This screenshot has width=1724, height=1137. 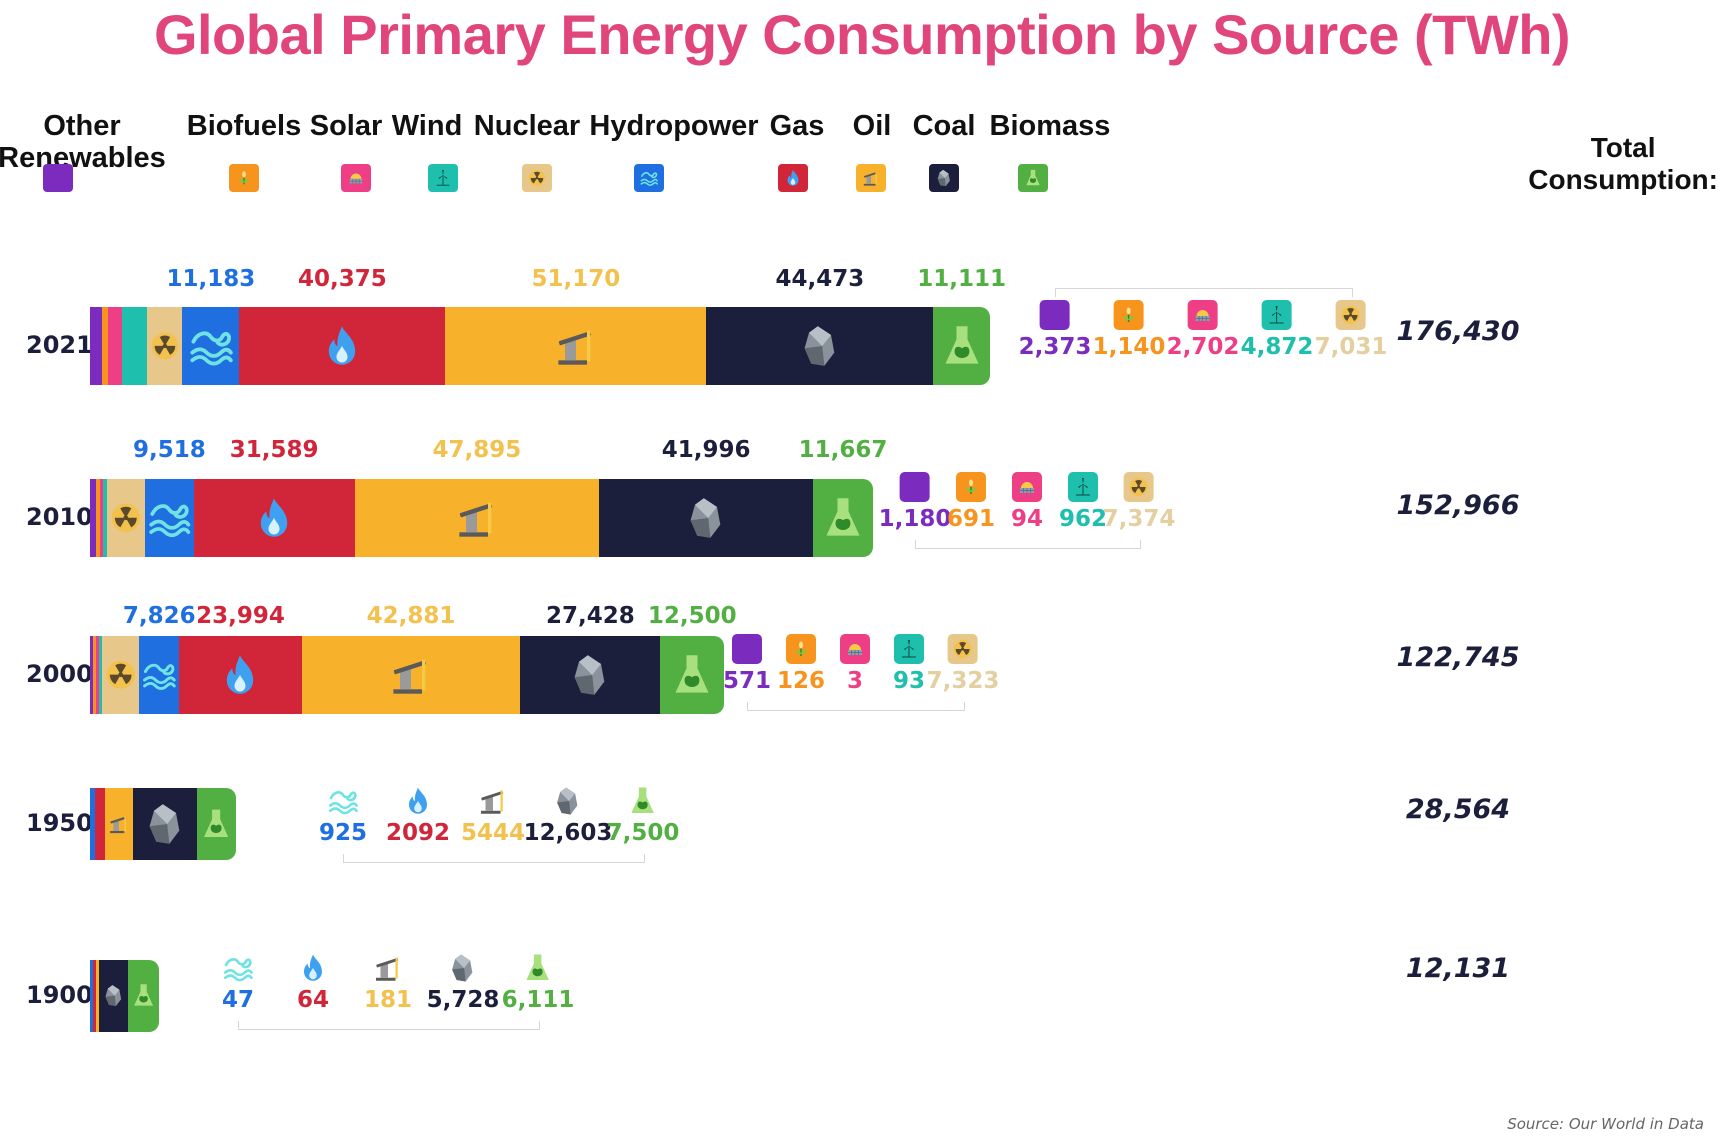 What do you see at coordinates (1129, 347) in the screenshot?
I see `side-value-number: 1,140` at bounding box center [1129, 347].